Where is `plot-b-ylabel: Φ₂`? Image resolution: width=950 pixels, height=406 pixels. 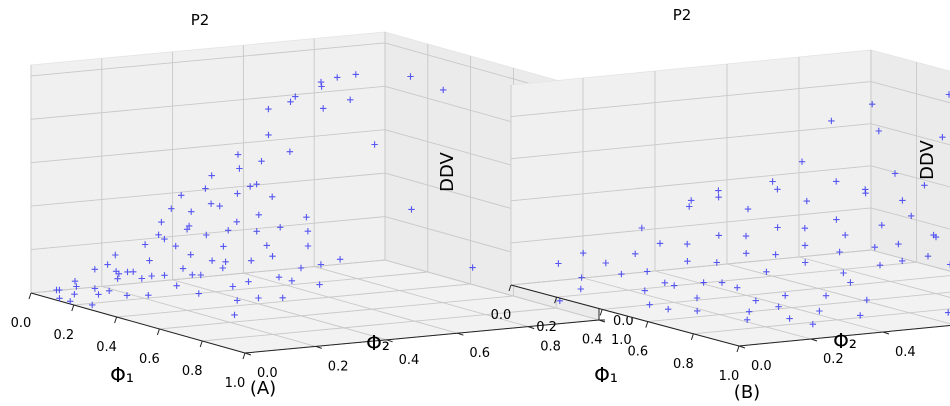 plot-b-ylabel: Φ₂ is located at coordinates (845, 341).